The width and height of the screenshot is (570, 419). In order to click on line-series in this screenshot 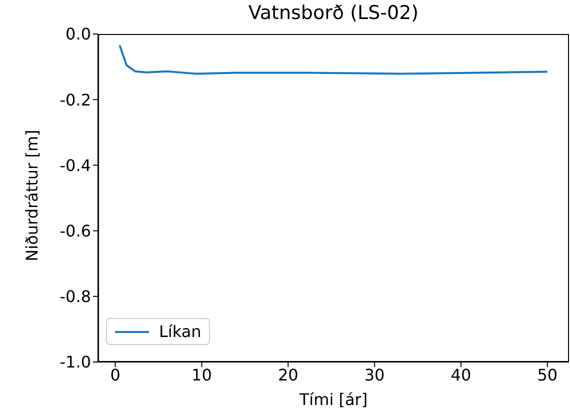, I will do `click(333, 59)`.